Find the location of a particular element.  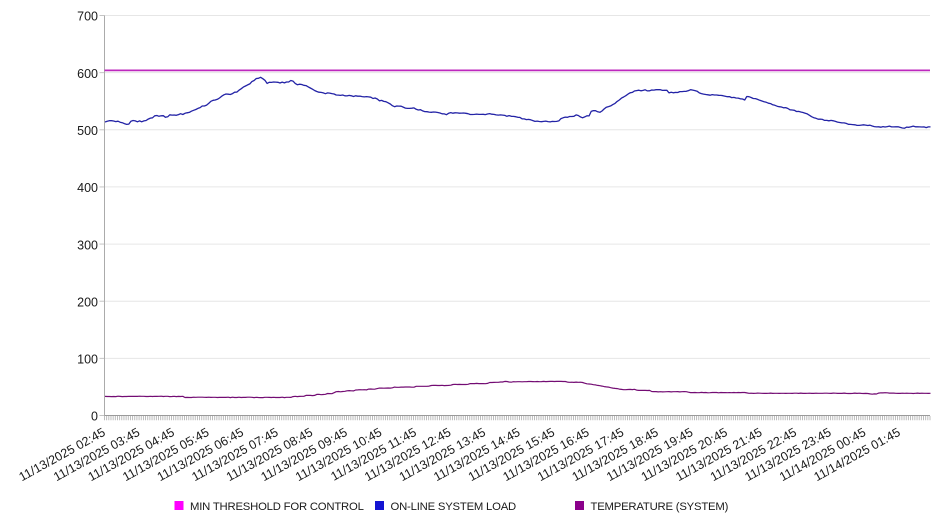

svg-text: 700 is located at coordinates (87, 17).